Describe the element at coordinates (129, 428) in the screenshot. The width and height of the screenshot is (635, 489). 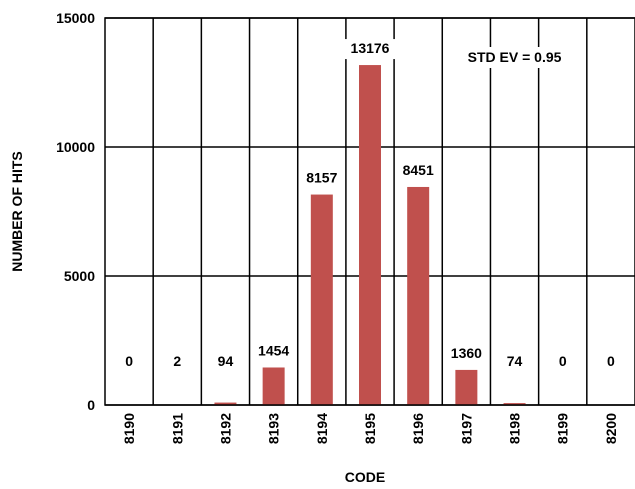
I see `x-tick-8190: 8190` at that location.